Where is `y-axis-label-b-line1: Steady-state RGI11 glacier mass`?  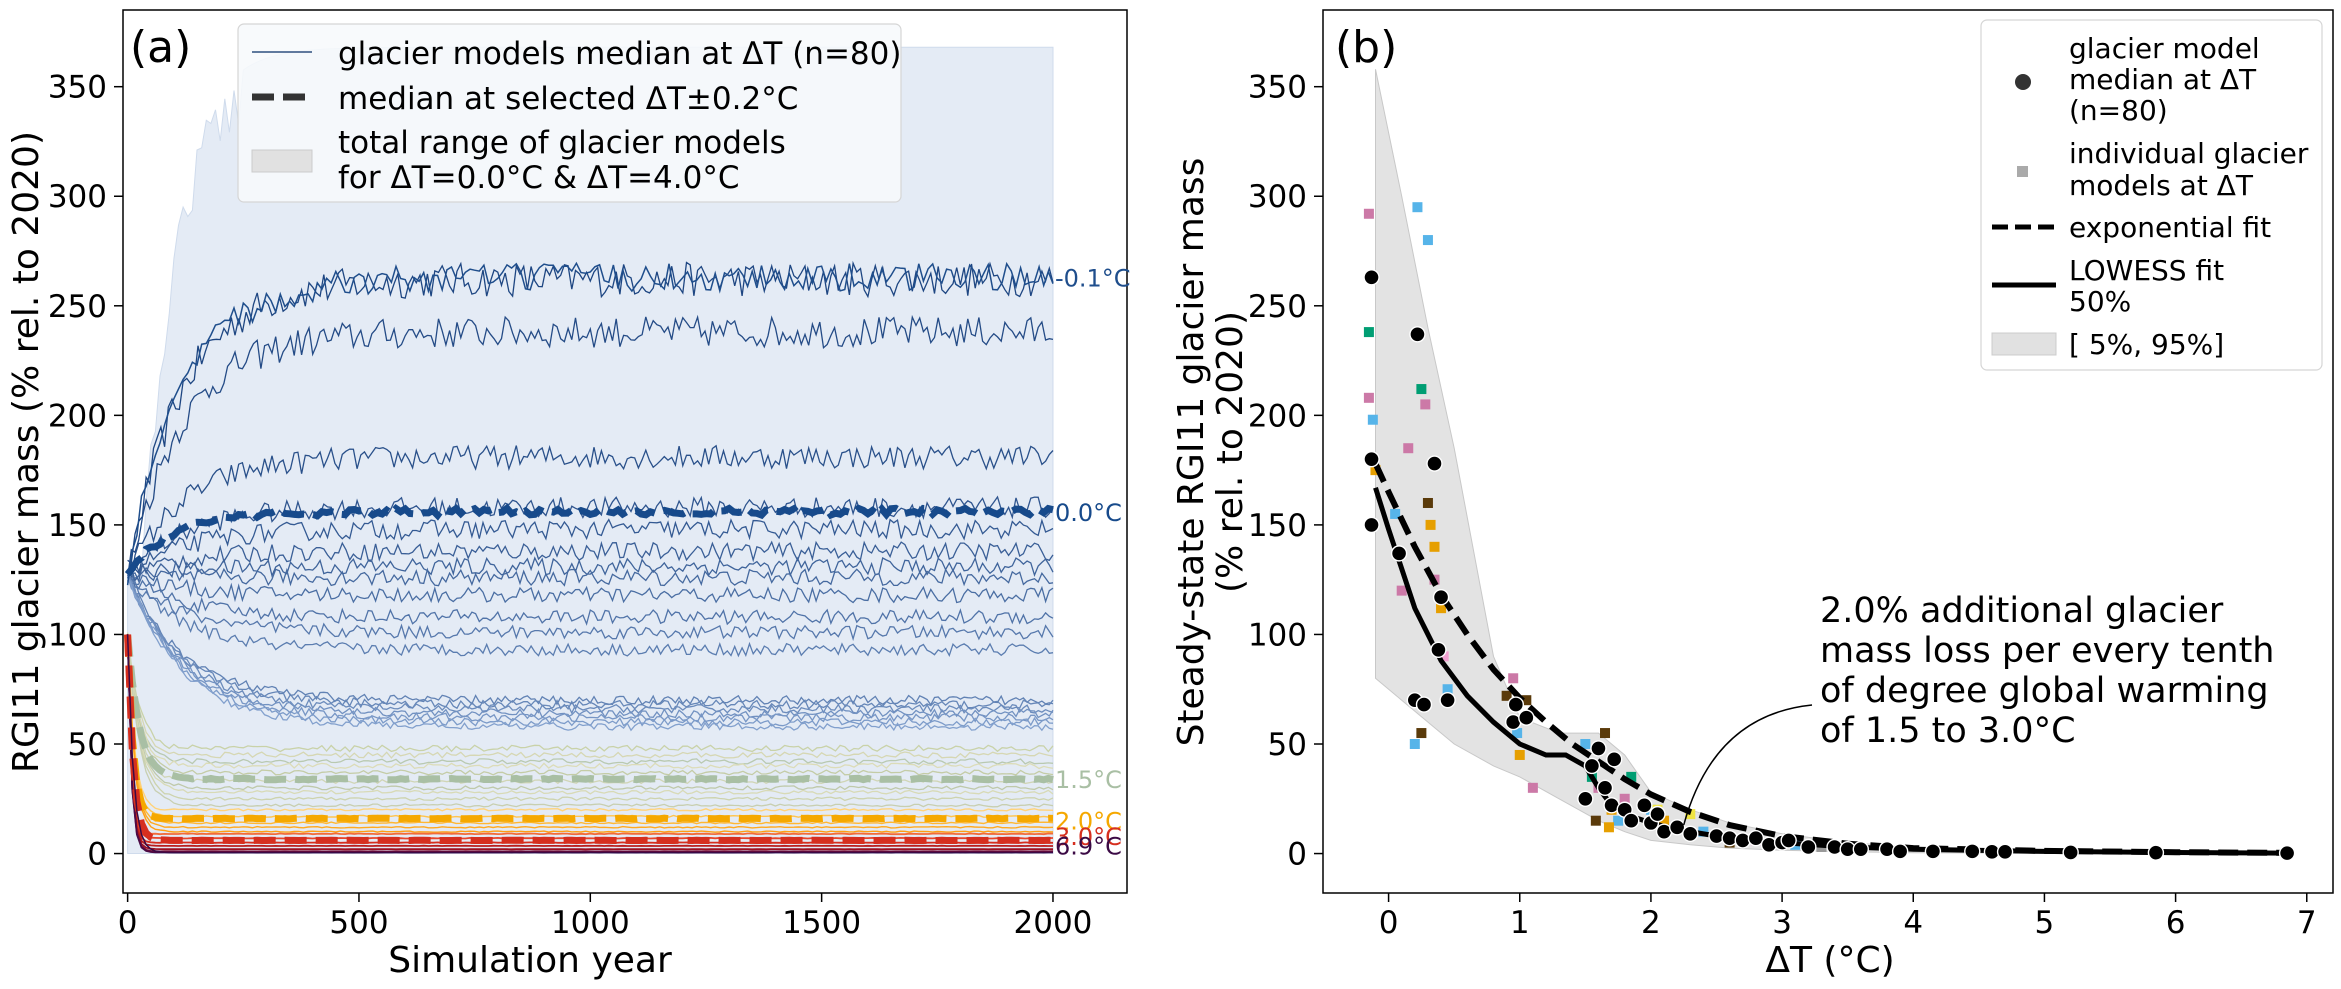 y-axis-label-b-line1: Steady-state RGI11 glacier mass is located at coordinates (1191, 452).